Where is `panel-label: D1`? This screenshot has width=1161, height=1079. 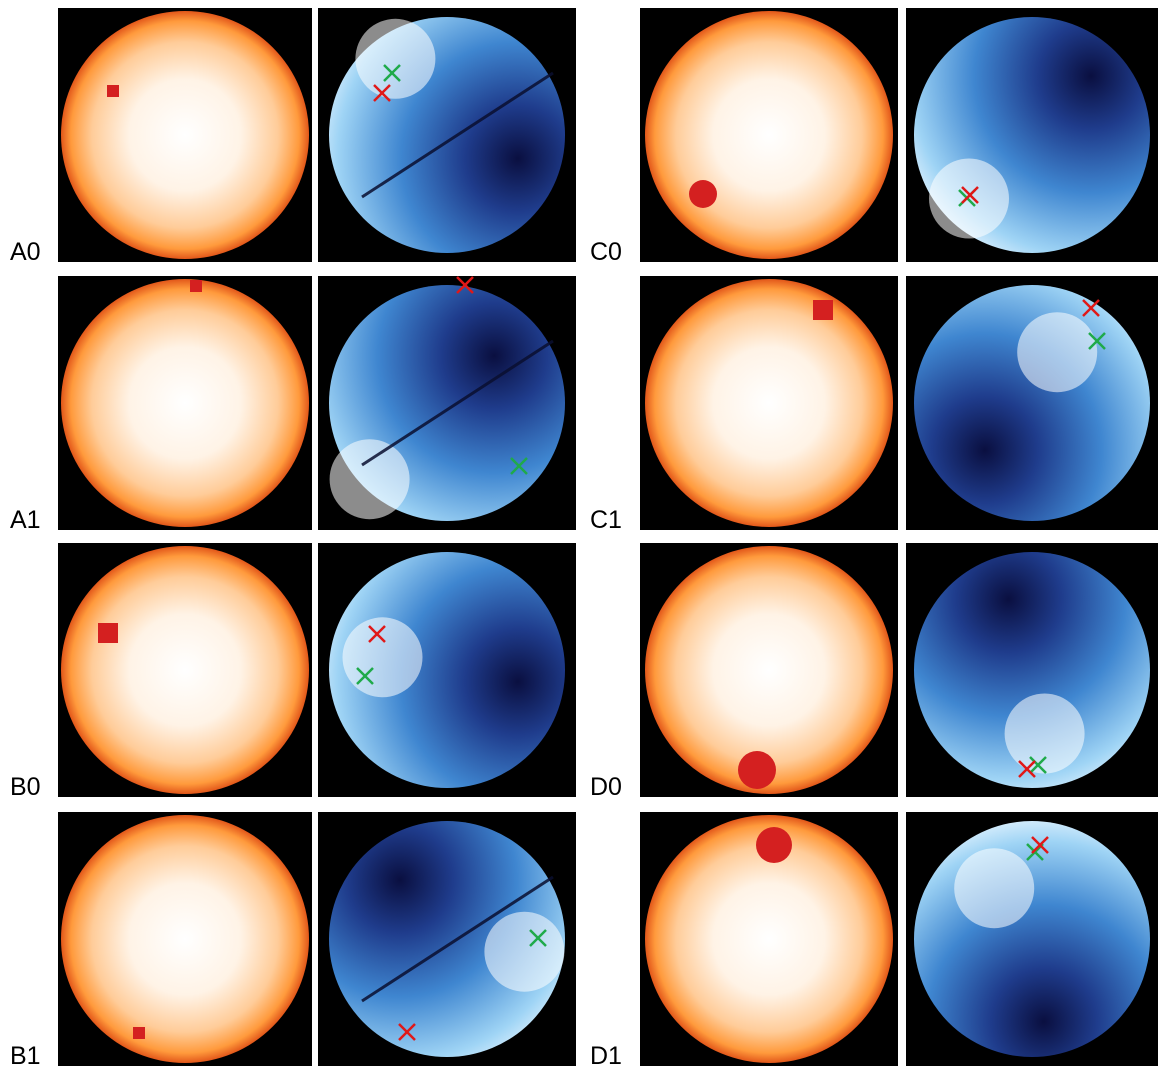
panel-label: D1 is located at coordinates (606, 1056).